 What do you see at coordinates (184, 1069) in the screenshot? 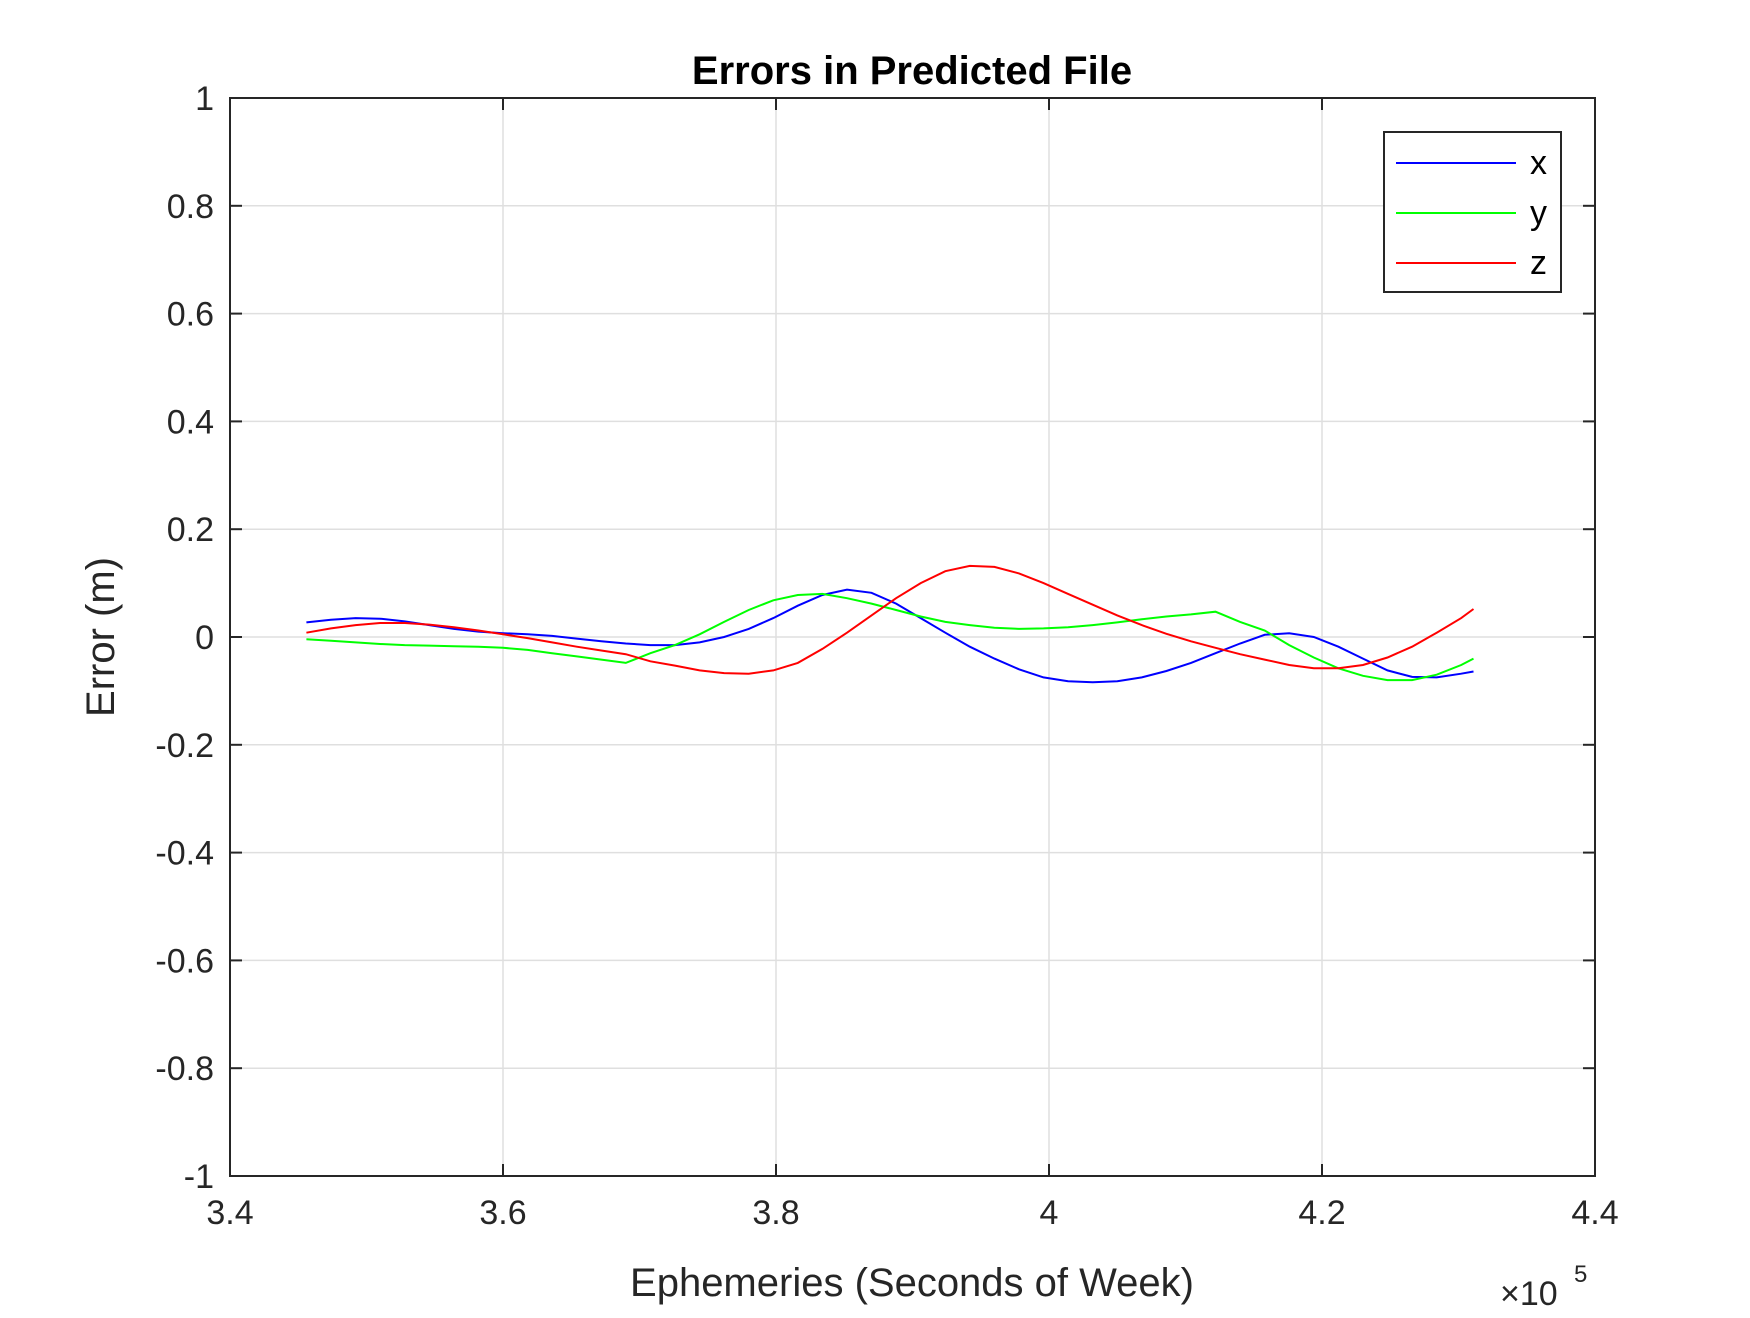
I see `y-tick-label: -0.8` at bounding box center [184, 1069].